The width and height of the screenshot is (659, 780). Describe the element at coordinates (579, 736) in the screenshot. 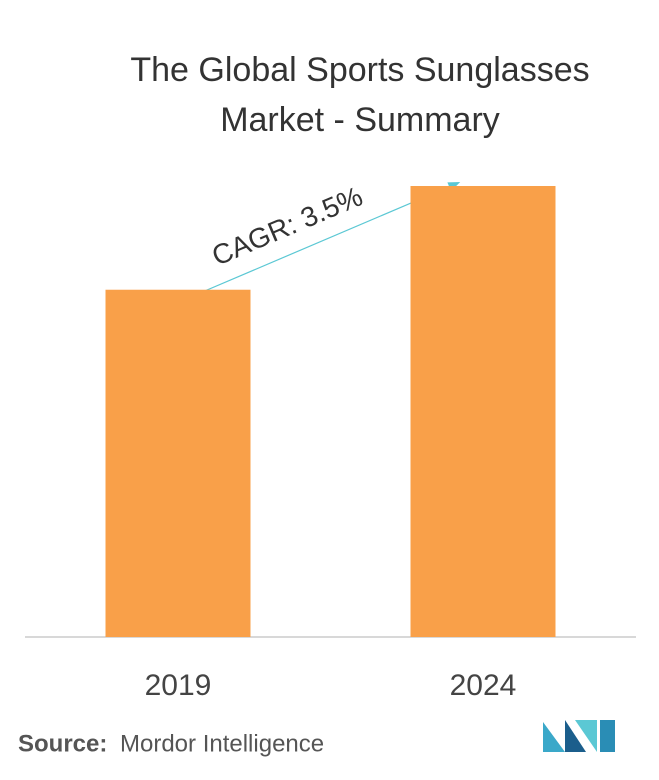

I see `logo` at that location.